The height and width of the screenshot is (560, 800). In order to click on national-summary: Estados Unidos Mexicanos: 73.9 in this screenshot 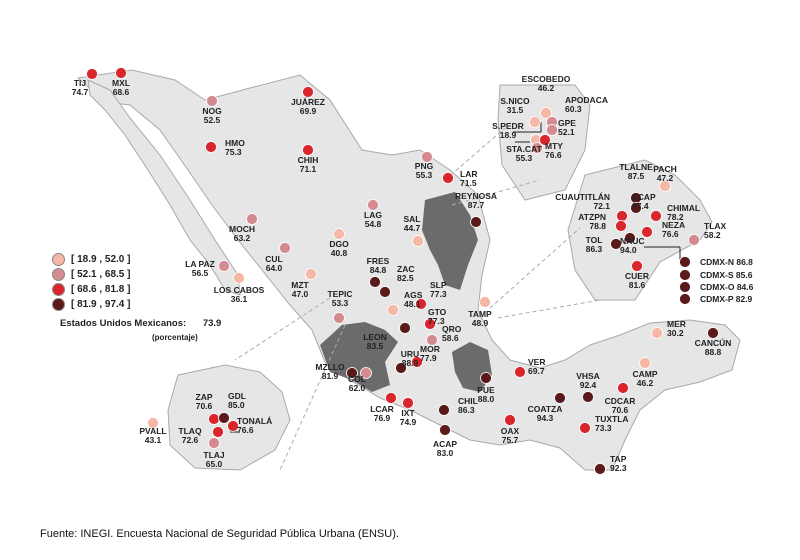, I will do `click(140, 323)`.